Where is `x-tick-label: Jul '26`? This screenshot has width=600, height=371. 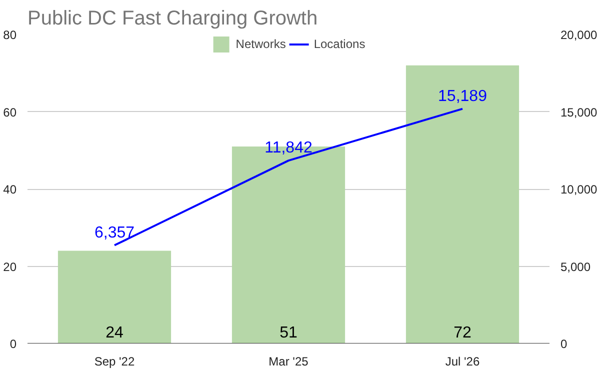
x-tick-label: Jul '26 is located at coordinates (462, 361).